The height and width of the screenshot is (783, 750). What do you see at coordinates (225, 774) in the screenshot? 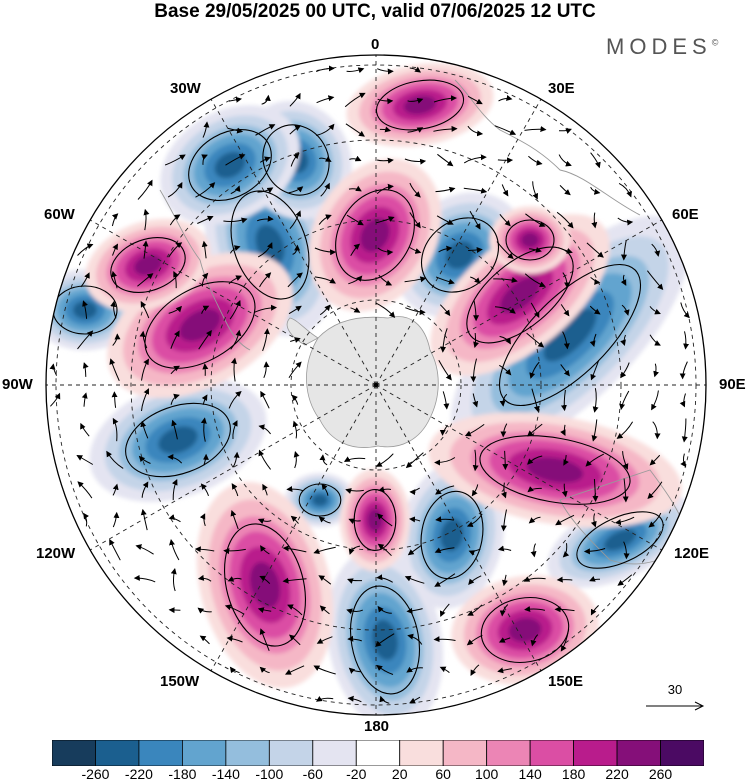
I see `colorbar-tick-label: -140` at bounding box center [225, 774].